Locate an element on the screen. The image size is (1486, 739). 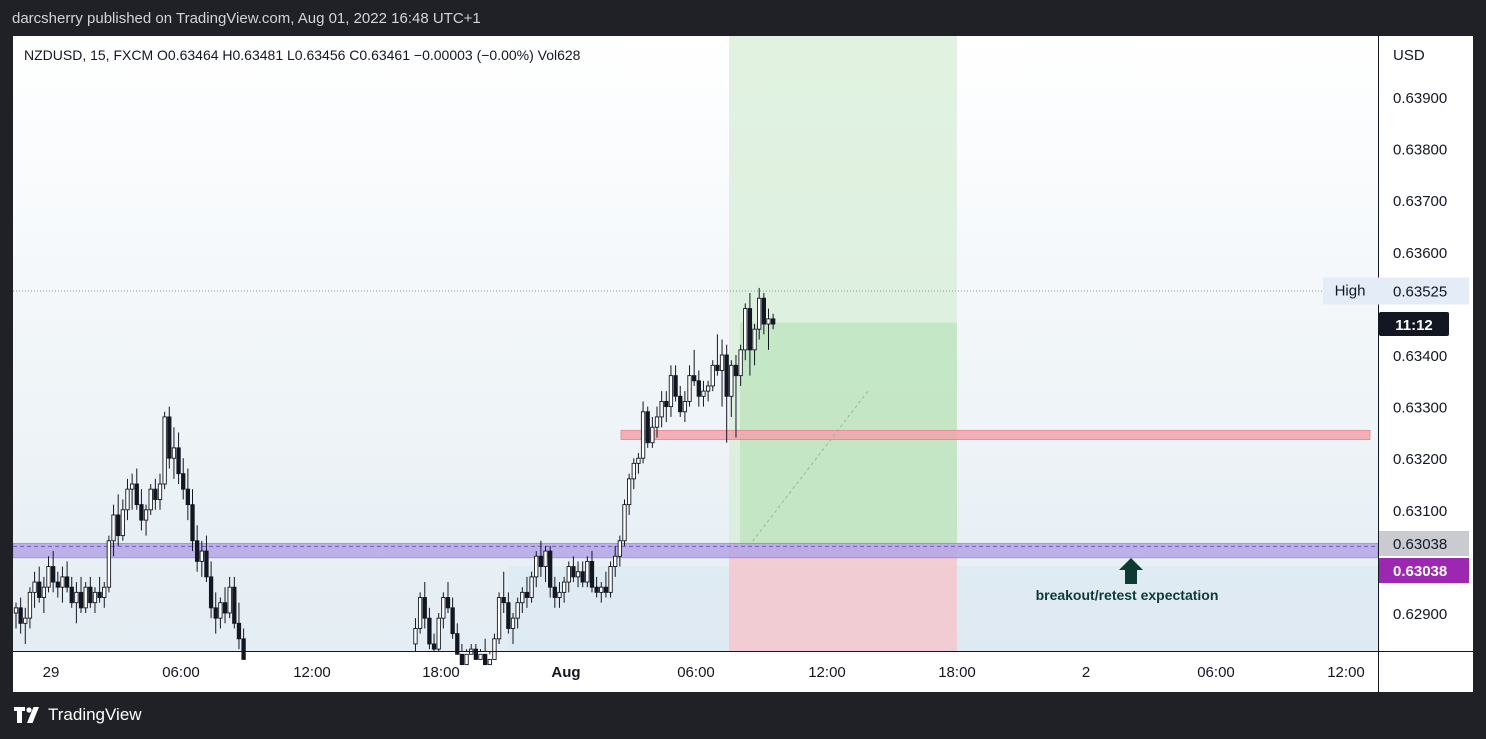
support-zone is located at coordinates (696, 550).